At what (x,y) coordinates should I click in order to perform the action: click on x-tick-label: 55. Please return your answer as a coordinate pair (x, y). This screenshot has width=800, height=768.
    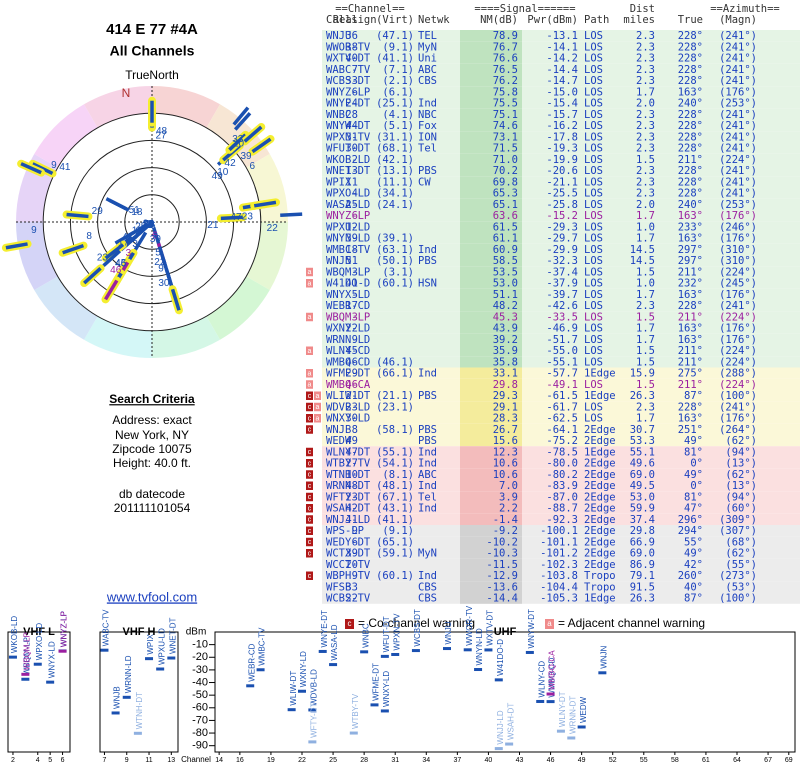
    Looking at the image, I should click on (644, 760).